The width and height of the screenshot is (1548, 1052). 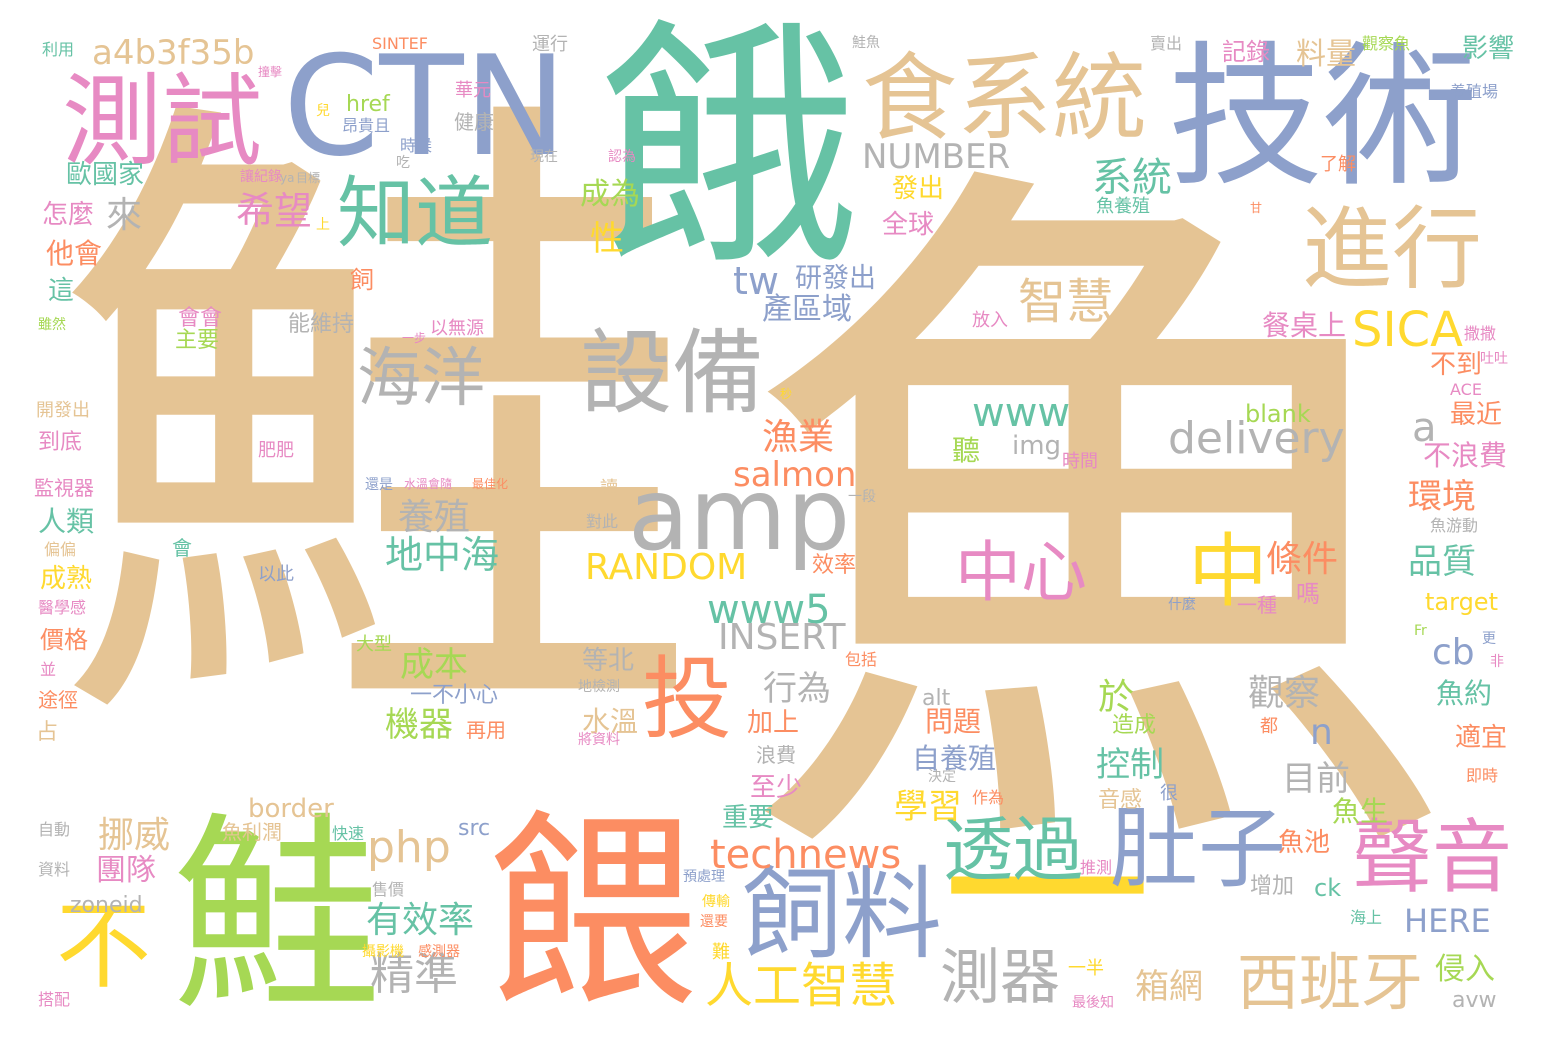 I want to click on word-also-need: 還要, so click(x=714, y=922).